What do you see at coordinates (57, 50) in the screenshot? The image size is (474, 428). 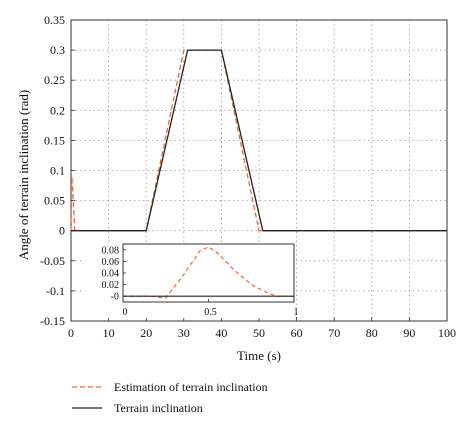 I see `y-tick-label: 0.3` at bounding box center [57, 50].